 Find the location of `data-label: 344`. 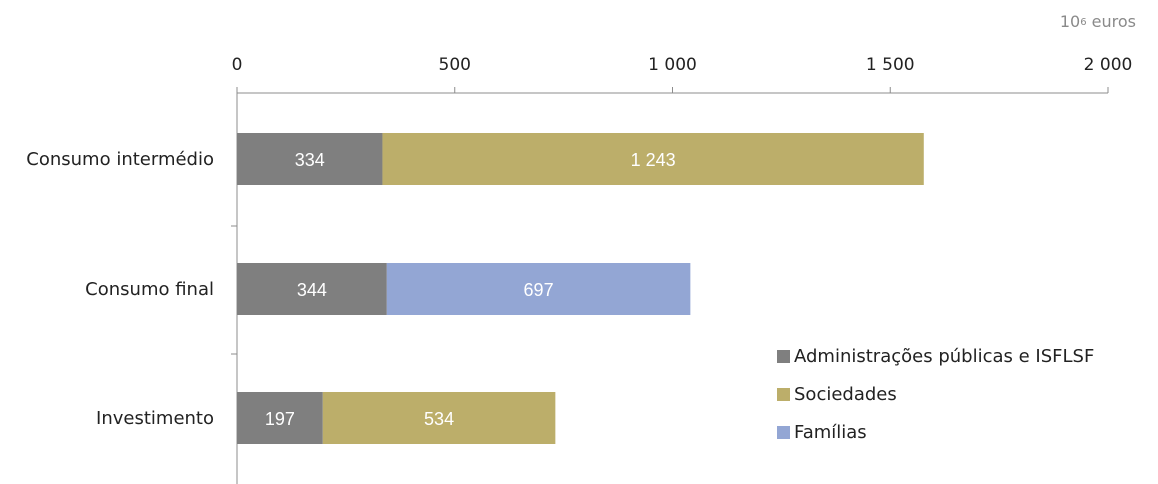

data-label: 344 is located at coordinates (312, 290).